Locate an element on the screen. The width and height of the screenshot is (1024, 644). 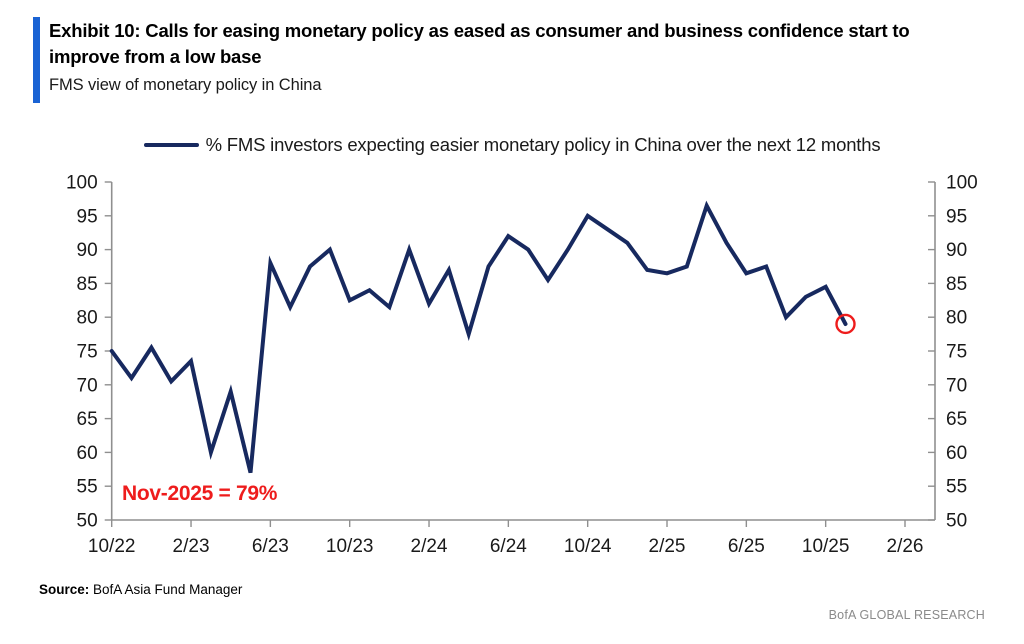
y-tick-label-right: 85 is located at coordinates (956, 284).